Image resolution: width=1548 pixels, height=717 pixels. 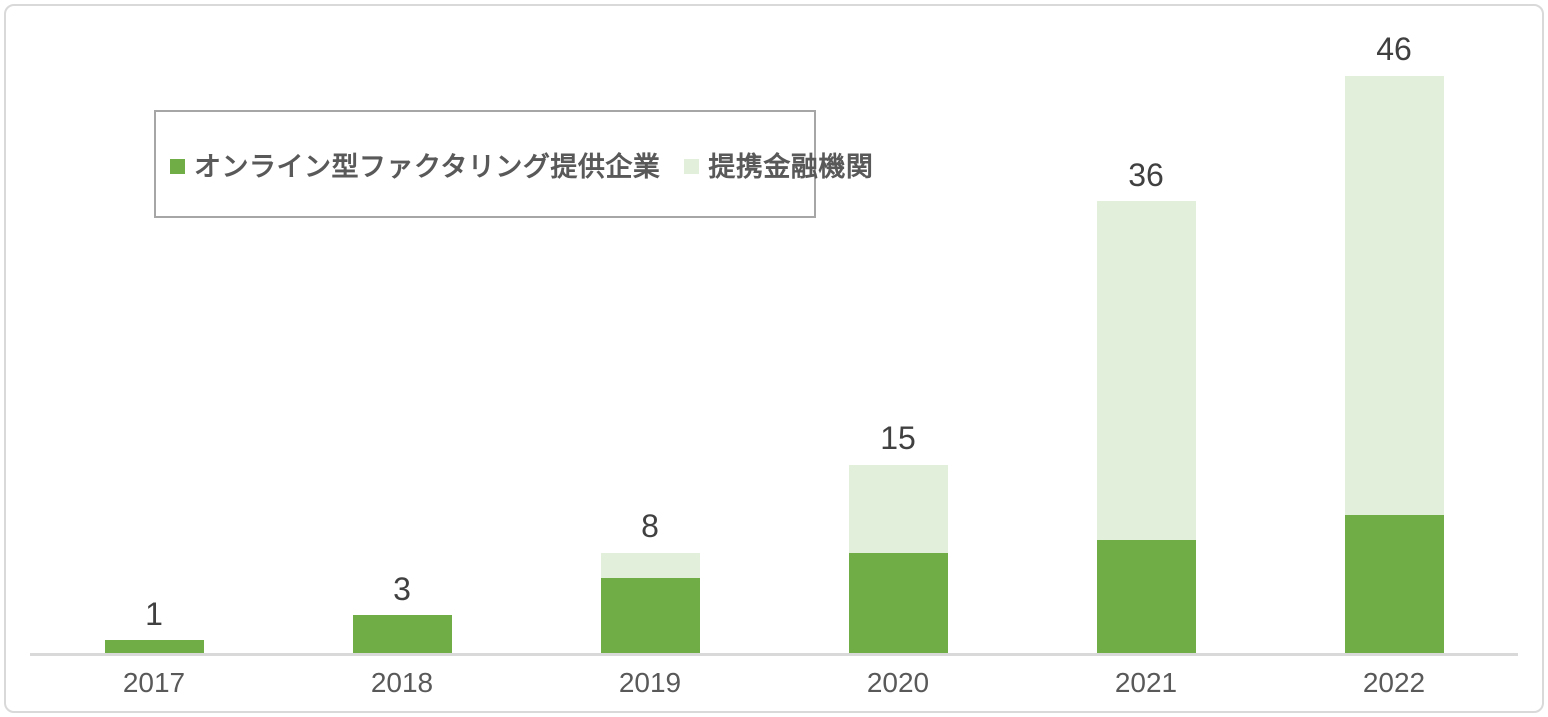 I want to click on legend-marker-providers-icon, so click(x=177, y=166).